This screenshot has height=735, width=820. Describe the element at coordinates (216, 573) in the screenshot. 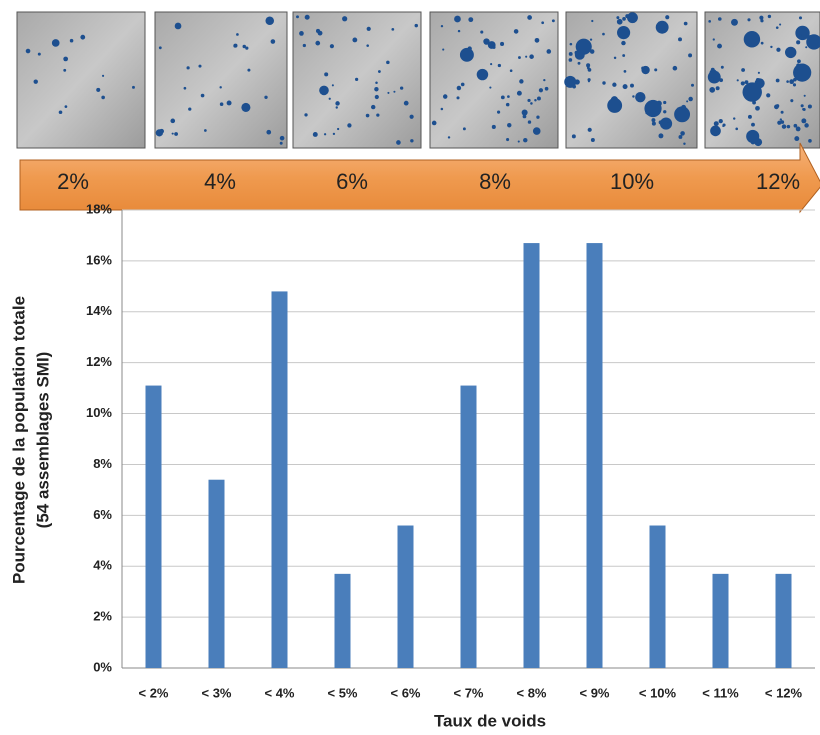

I see `bar` at that location.